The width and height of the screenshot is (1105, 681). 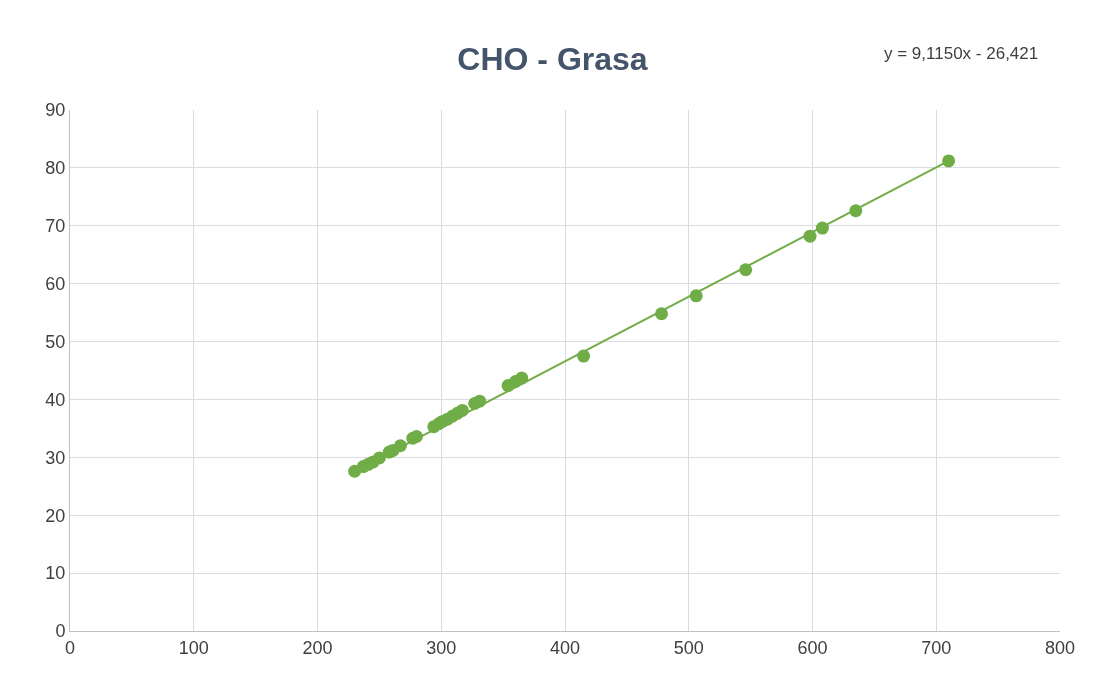 What do you see at coordinates (55, 573) in the screenshot?
I see `y-tick-label: 10` at bounding box center [55, 573].